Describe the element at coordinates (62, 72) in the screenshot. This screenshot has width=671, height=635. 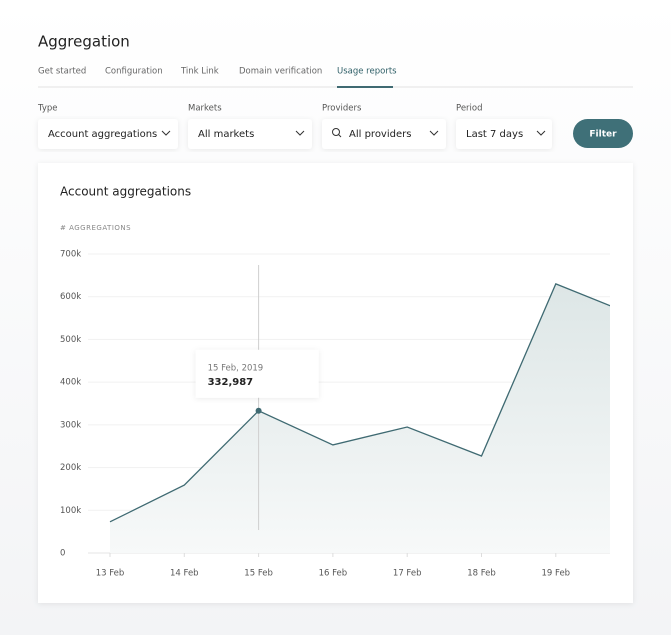
I see `tab: Get started` at that location.